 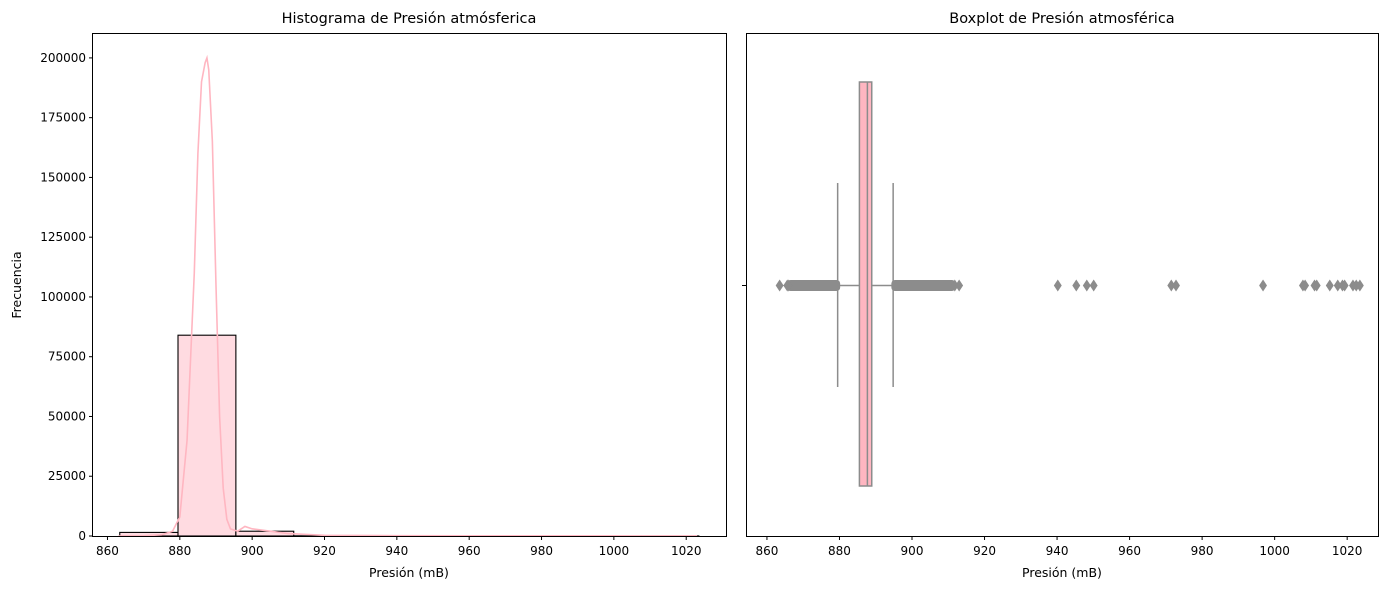 I want to click on boxplot-box, so click(x=865, y=284).